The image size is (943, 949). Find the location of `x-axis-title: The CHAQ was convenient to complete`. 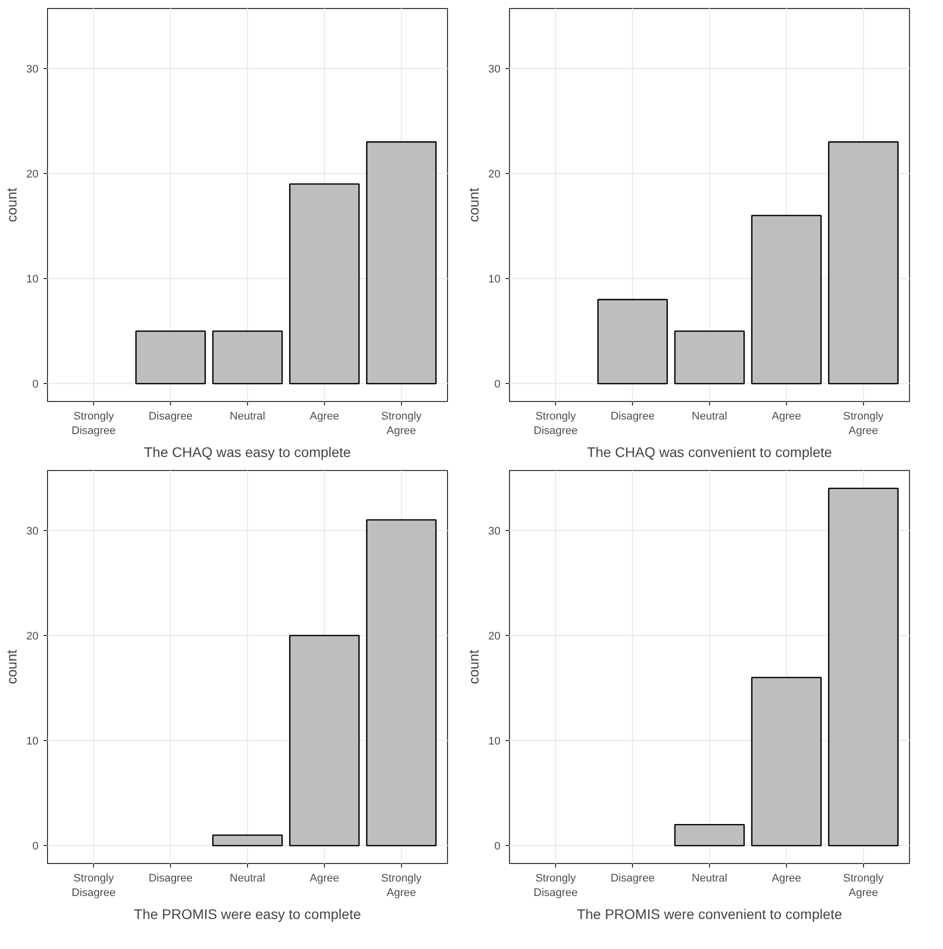

x-axis-title: The CHAQ was convenient to complete is located at coordinates (709, 452).